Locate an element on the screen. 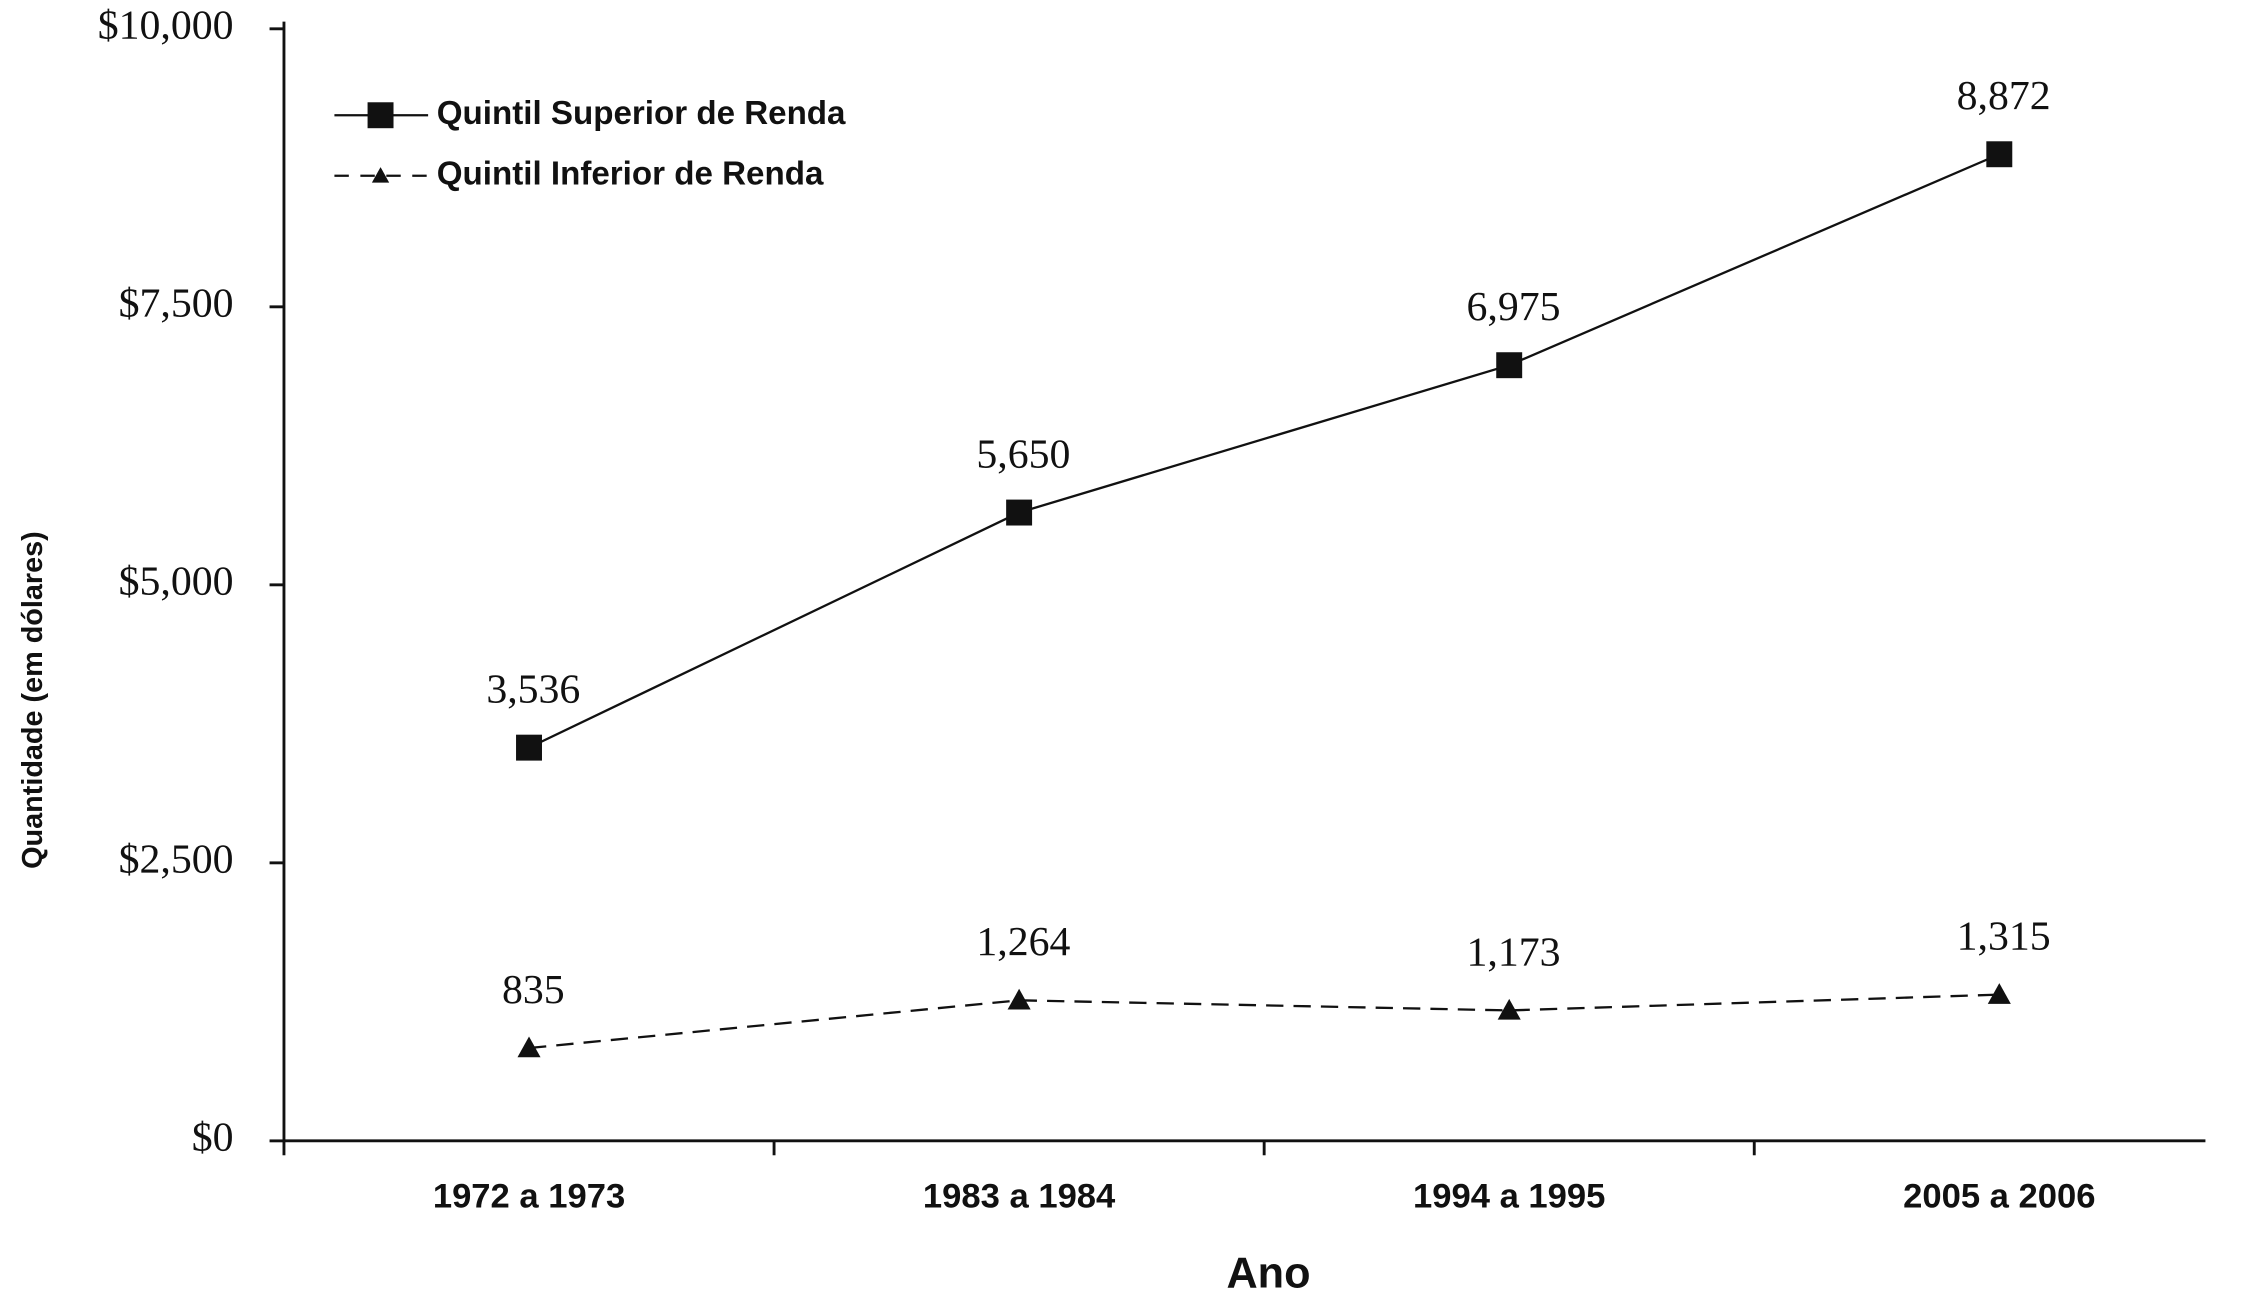 This screenshot has width=2253, height=1295. data-label: 5,650 is located at coordinates (1023, 454).